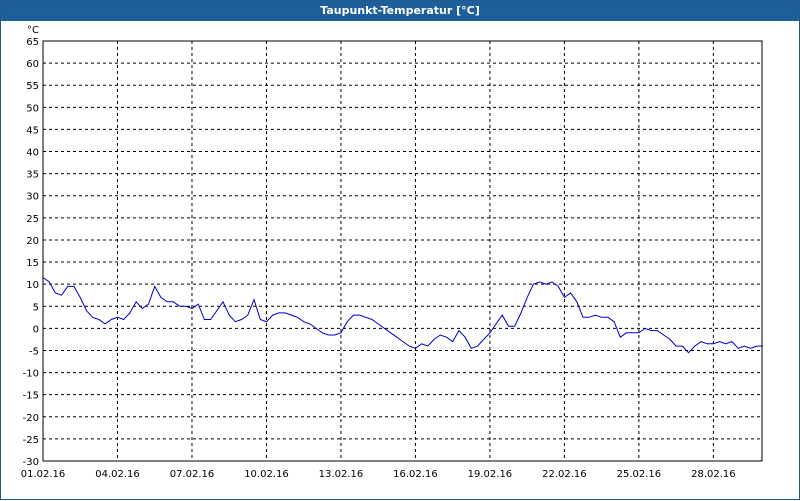 The width and height of the screenshot is (800, 501). What do you see at coordinates (341, 474) in the screenshot?
I see `x-tick-label: 13.02.16` at bounding box center [341, 474].